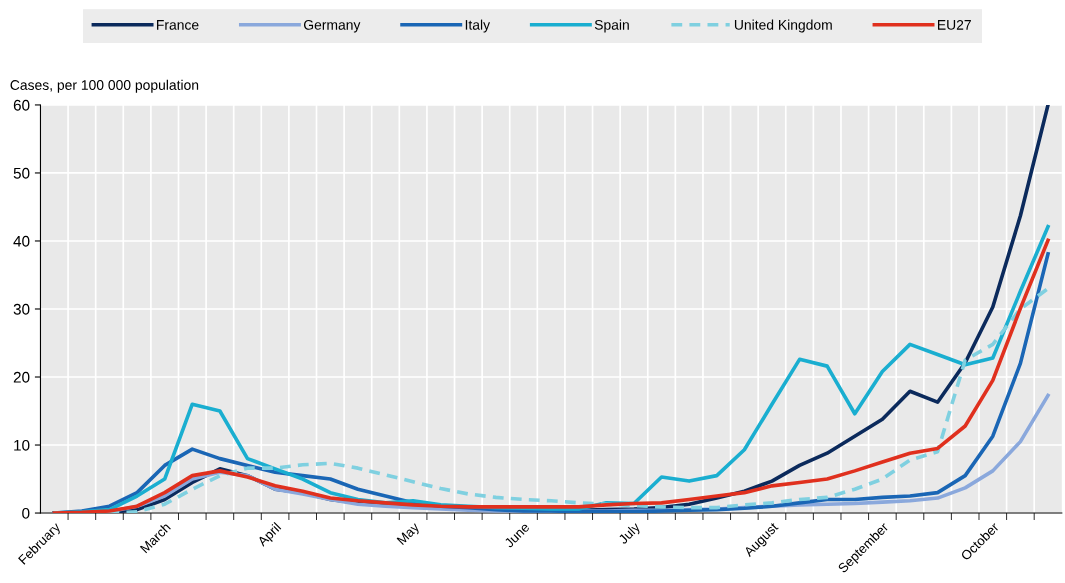 This screenshot has width=1065, height=583. I want to click on x-tick-label: July, so click(630, 534).